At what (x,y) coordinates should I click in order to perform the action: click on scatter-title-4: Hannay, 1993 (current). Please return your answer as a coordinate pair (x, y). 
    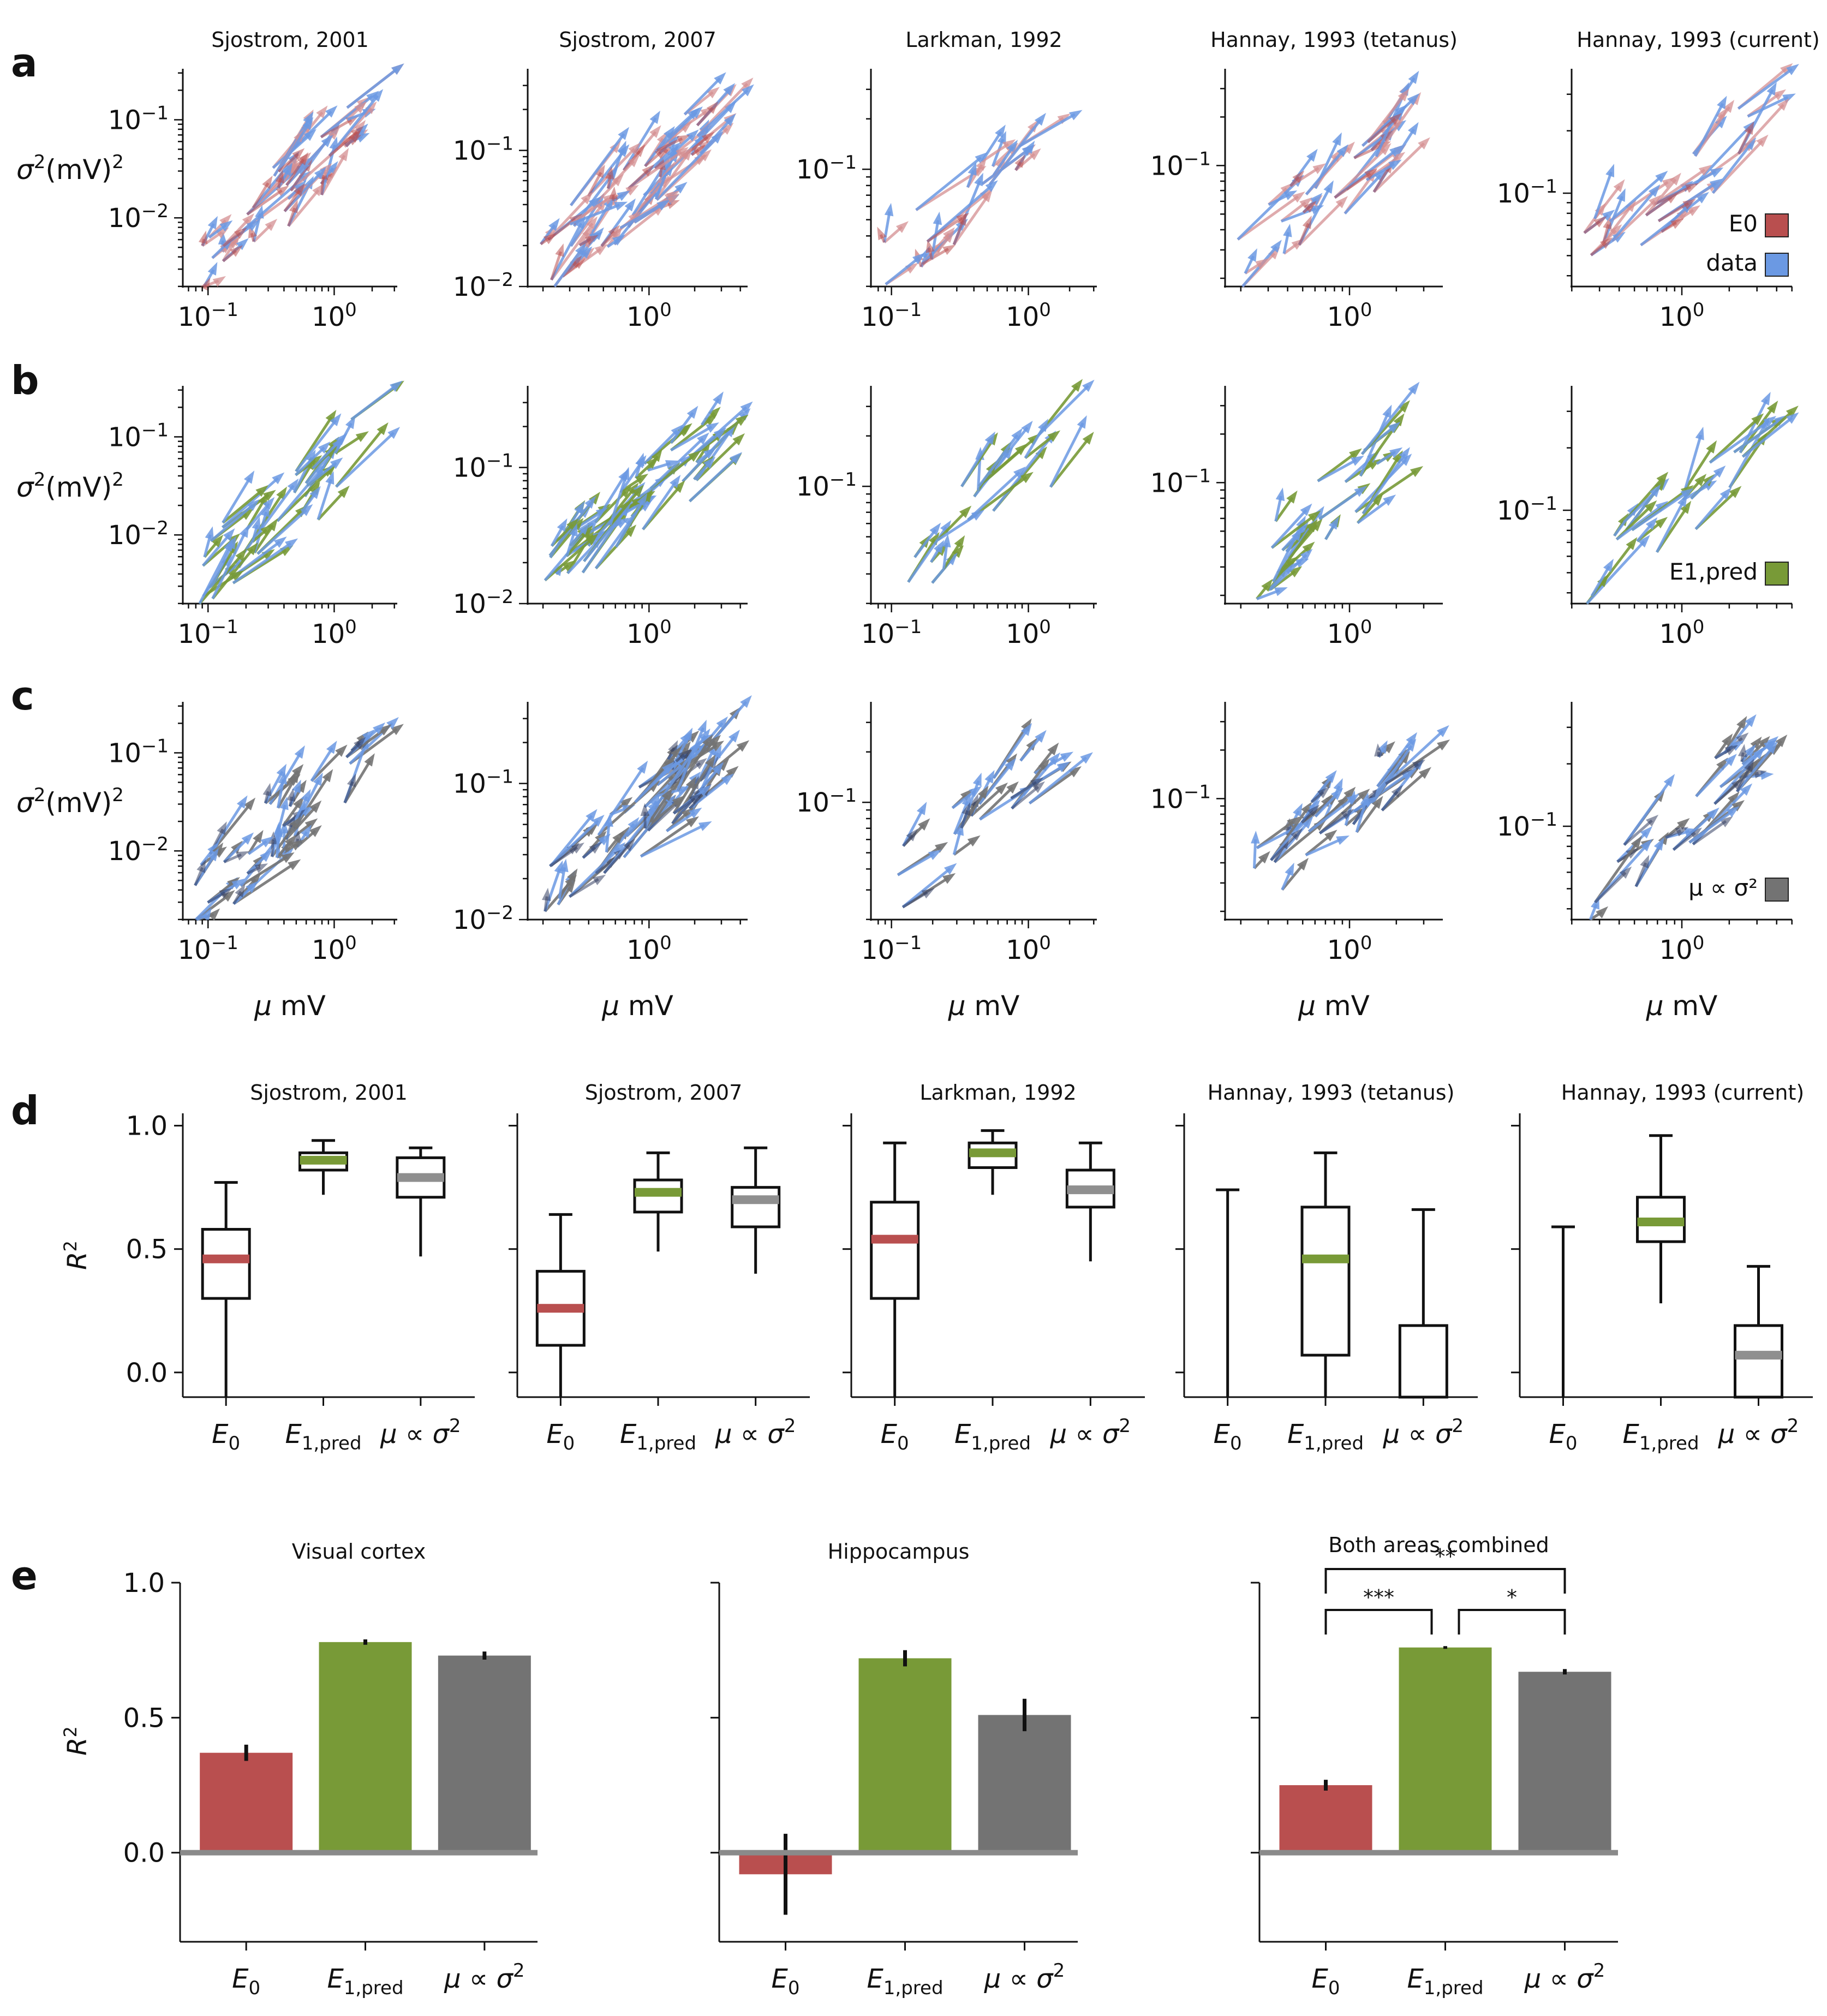
    Looking at the image, I should click on (1698, 40).